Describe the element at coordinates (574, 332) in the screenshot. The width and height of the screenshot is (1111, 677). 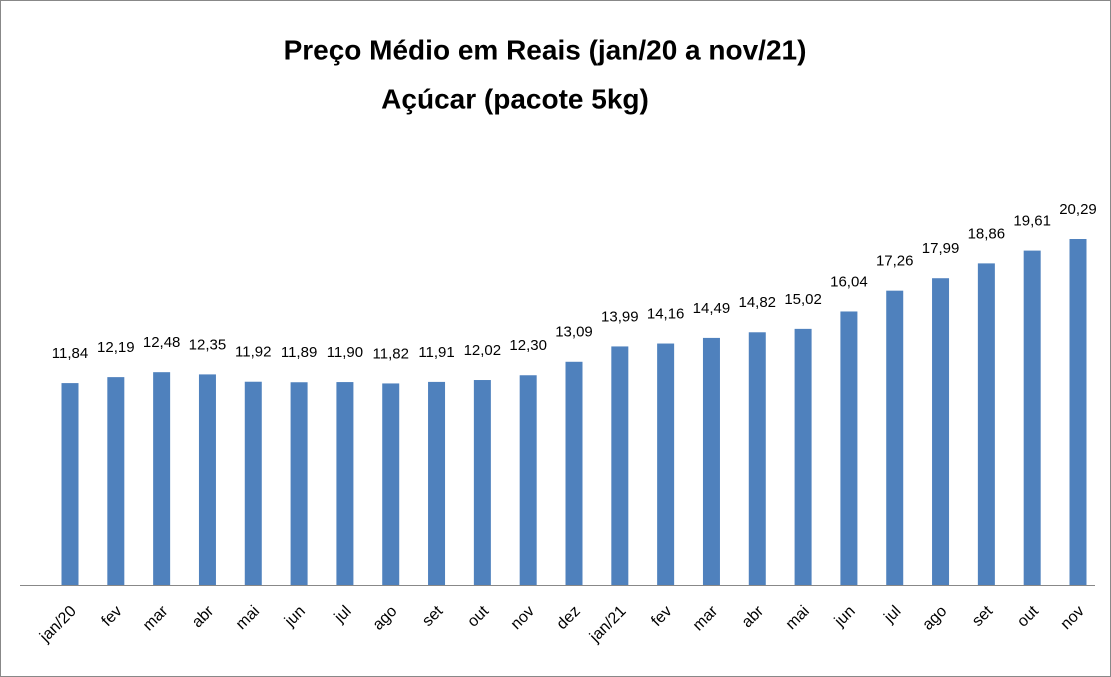
I see `data-label: 13,09` at that location.